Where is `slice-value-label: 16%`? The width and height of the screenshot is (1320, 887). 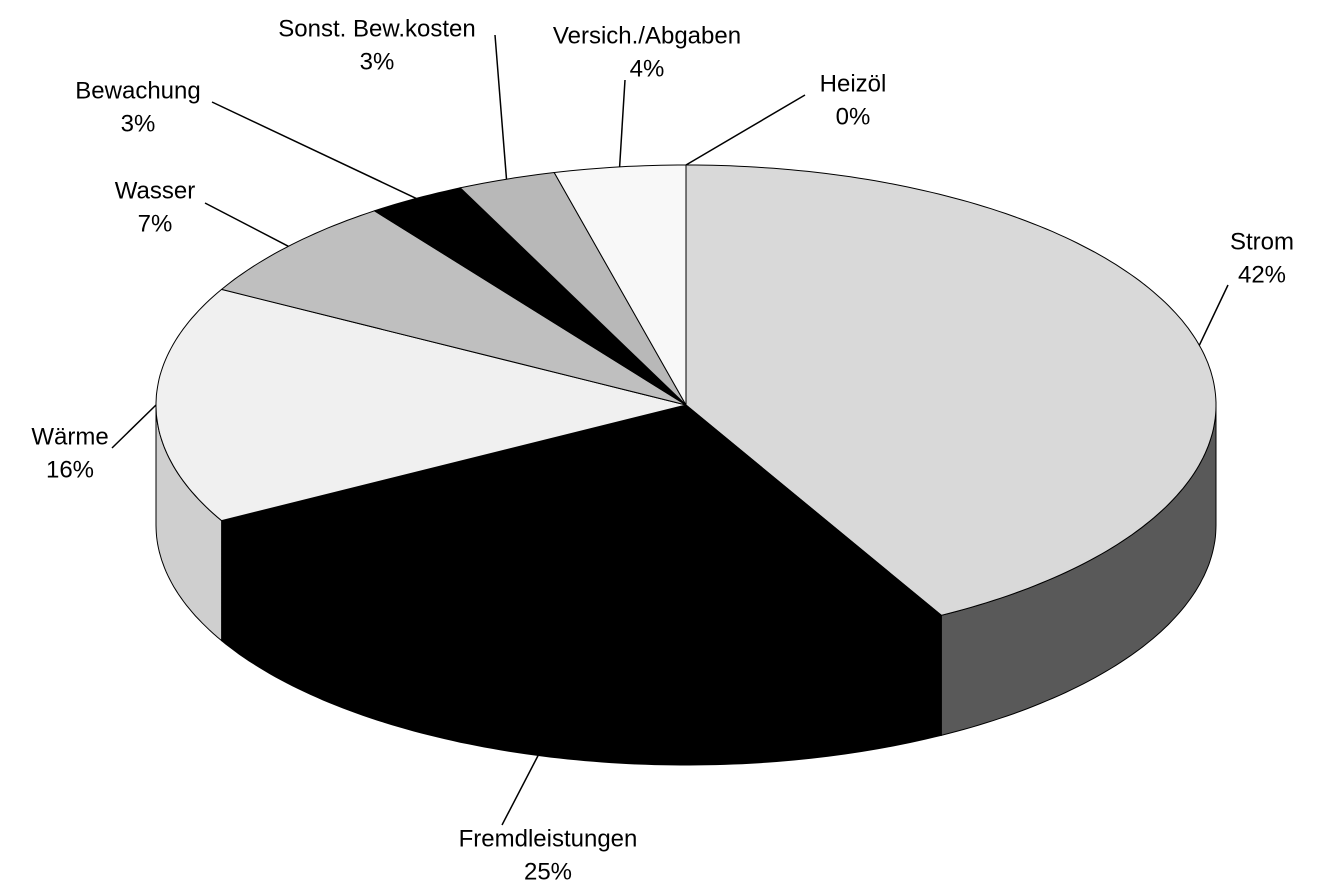 slice-value-label: 16% is located at coordinates (70, 469).